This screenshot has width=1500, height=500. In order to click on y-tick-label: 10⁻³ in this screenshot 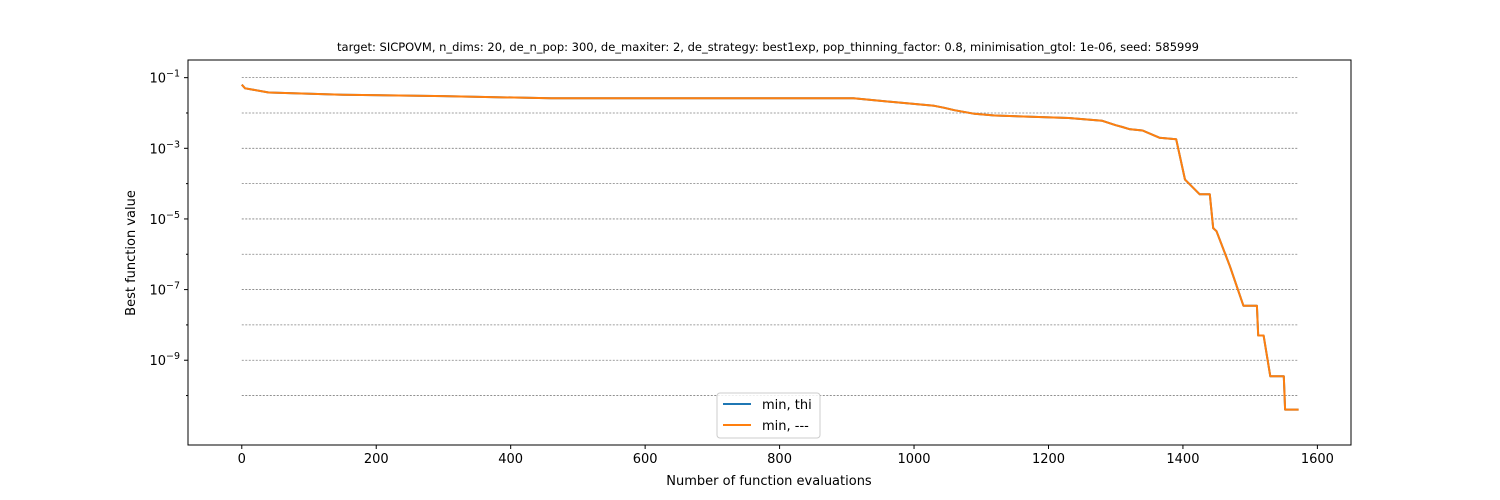, I will do `click(164, 148)`.